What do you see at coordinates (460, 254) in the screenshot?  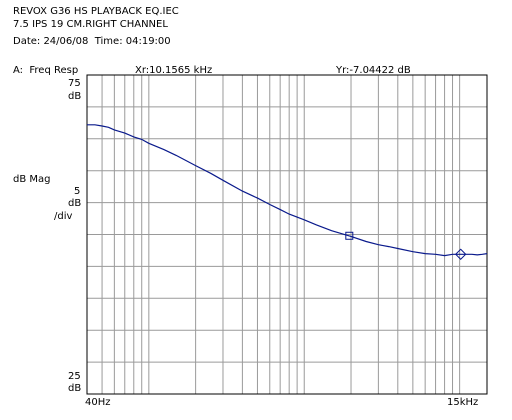 I see `active-marker` at bounding box center [460, 254].